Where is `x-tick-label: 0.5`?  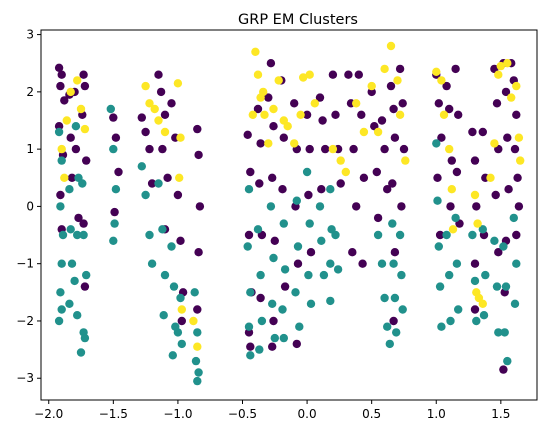
x-tick-label: 0.5 is located at coordinates (371, 414).